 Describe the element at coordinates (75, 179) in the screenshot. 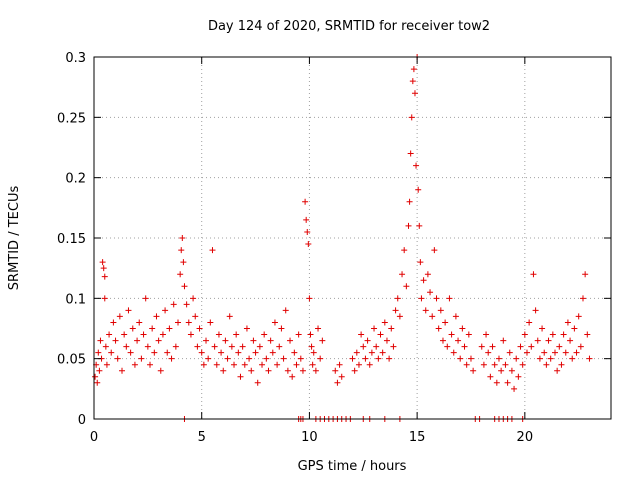

I see `y-tick-label: 0.2` at that location.